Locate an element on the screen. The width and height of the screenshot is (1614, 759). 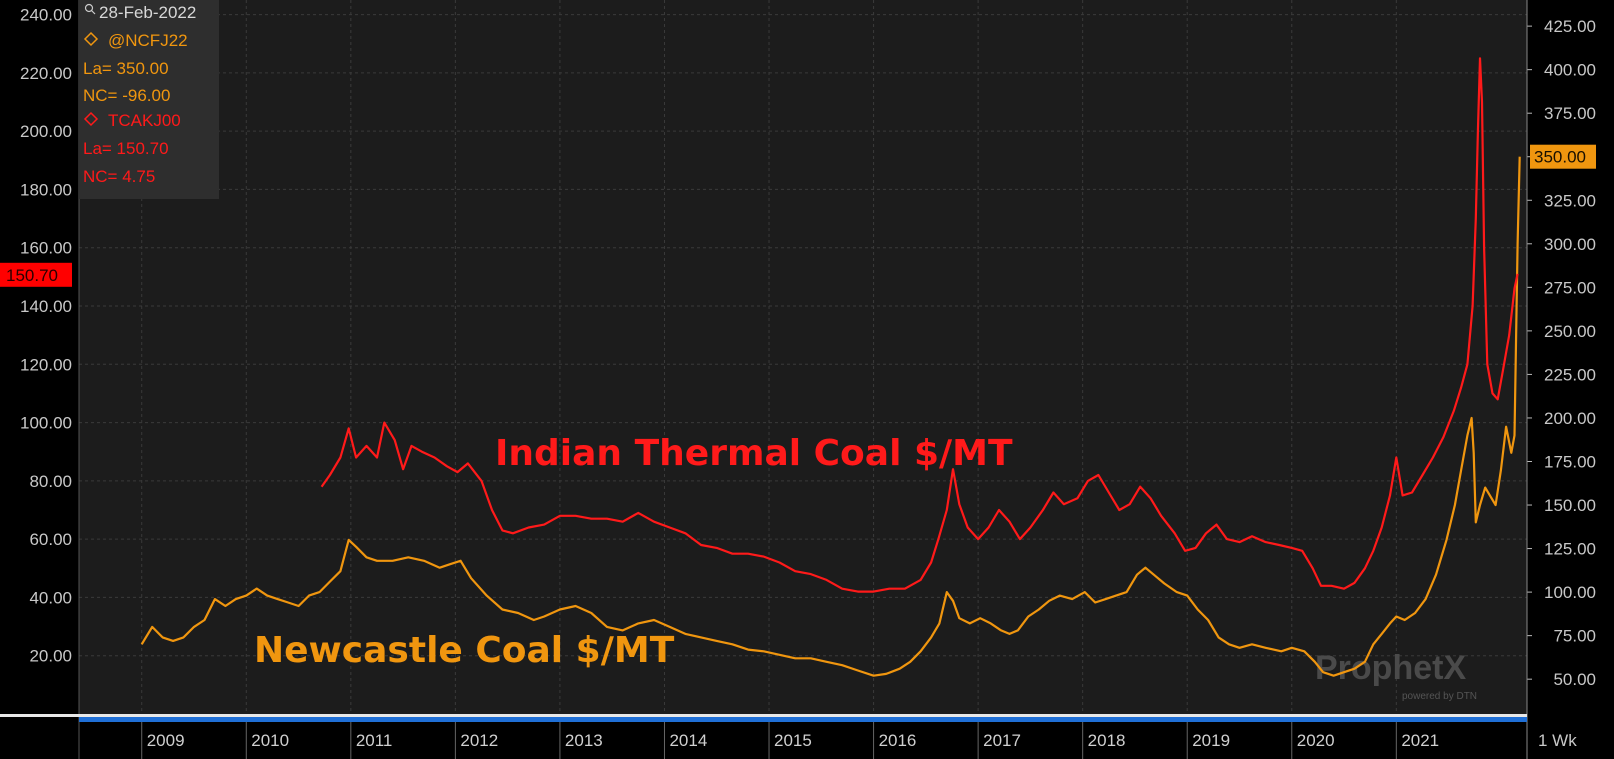
x-tick-label: 2018 is located at coordinates (1107, 740).